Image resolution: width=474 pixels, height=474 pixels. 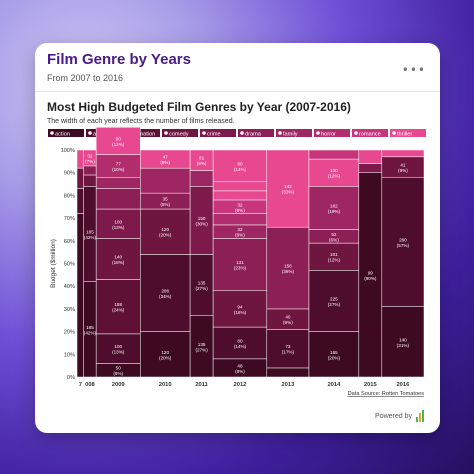 What do you see at coordinates (201, 223) in the screenshot?
I see `data-label-share: (30%)` at bounding box center [201, 223].